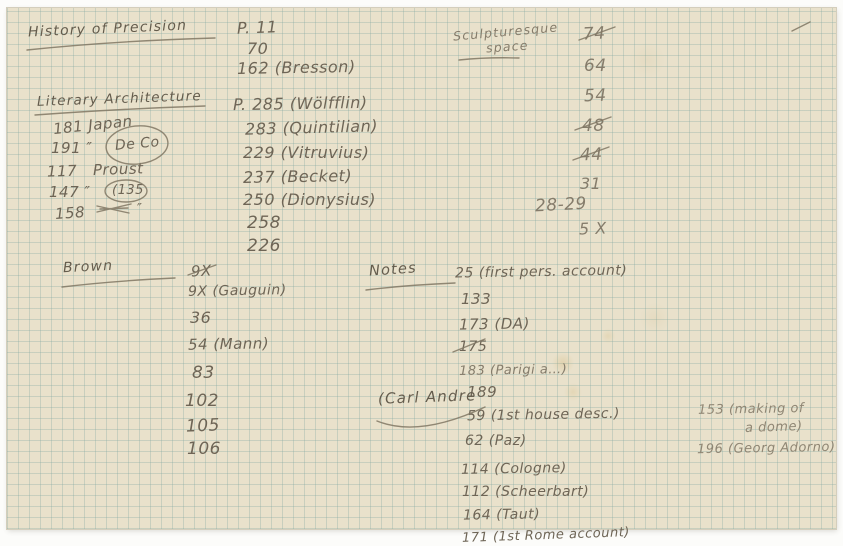 This screenshot has width=843, height=546. Describe the element at coordinates (543, 415) in the screenshot. I see `page-ref: 59 (1st house desc.)` at that location.